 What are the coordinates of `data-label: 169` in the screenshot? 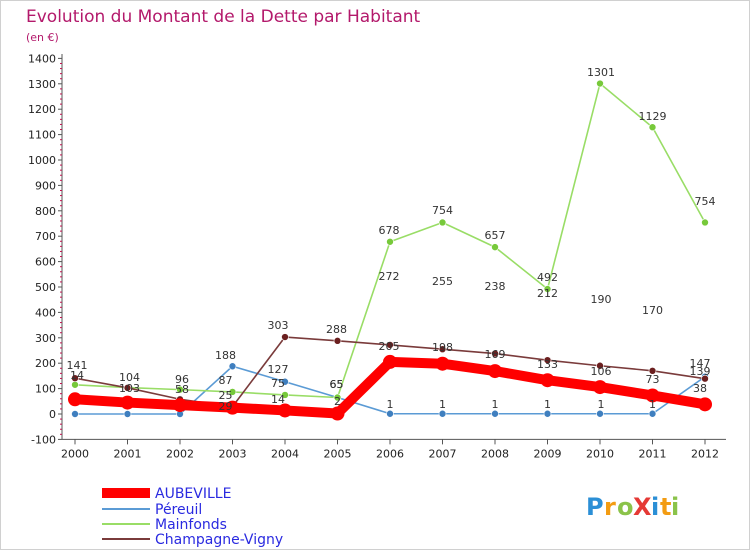 It's located at (495, 354).